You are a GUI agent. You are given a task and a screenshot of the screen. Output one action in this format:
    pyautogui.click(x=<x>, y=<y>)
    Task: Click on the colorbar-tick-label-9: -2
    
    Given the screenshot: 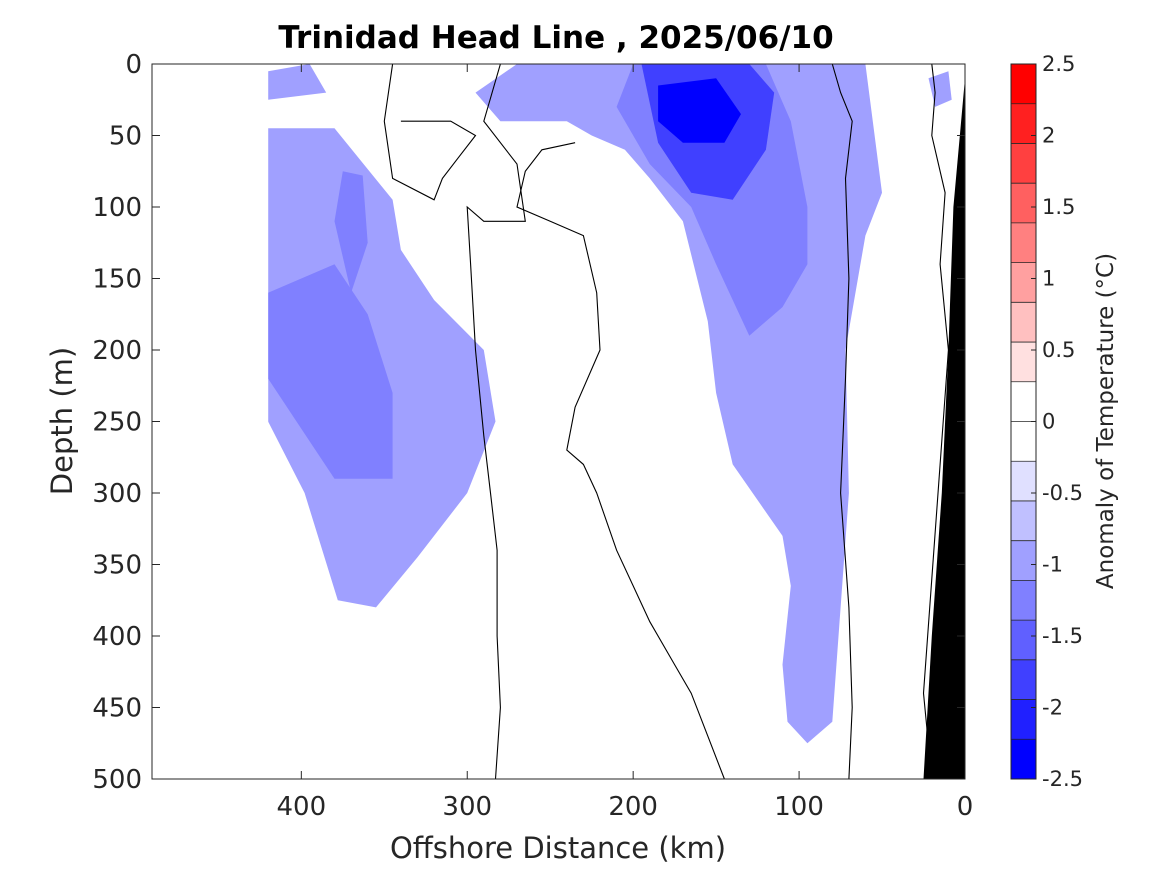 What is the action you would take?
    pyautogui.click(x=1052, y=708)
    